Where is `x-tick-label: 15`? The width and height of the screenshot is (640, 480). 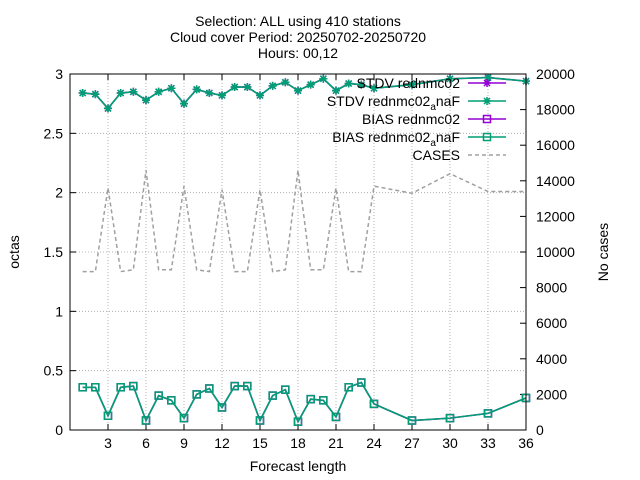 x-tick-label: 15 is located at coordinates (260, 443).